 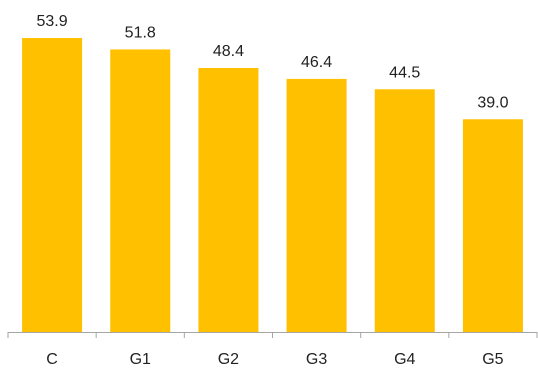 I want to click on bar-g3, so click(x=316, y=205).